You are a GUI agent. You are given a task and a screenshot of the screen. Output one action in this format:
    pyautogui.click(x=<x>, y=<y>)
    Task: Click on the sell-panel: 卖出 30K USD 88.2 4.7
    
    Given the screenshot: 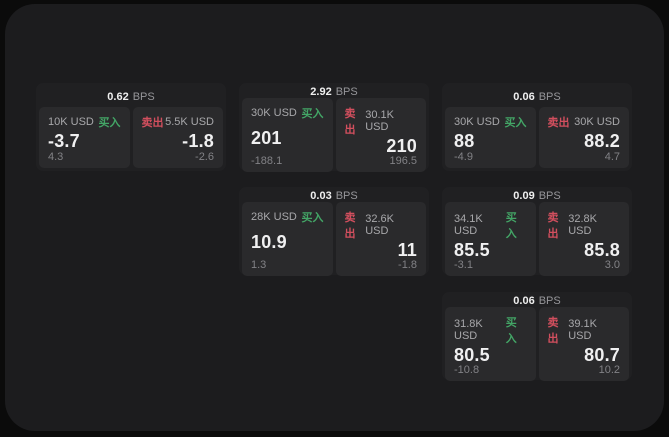 What is the action you would take?
    pyautogui.click(x=583, y=137)
    